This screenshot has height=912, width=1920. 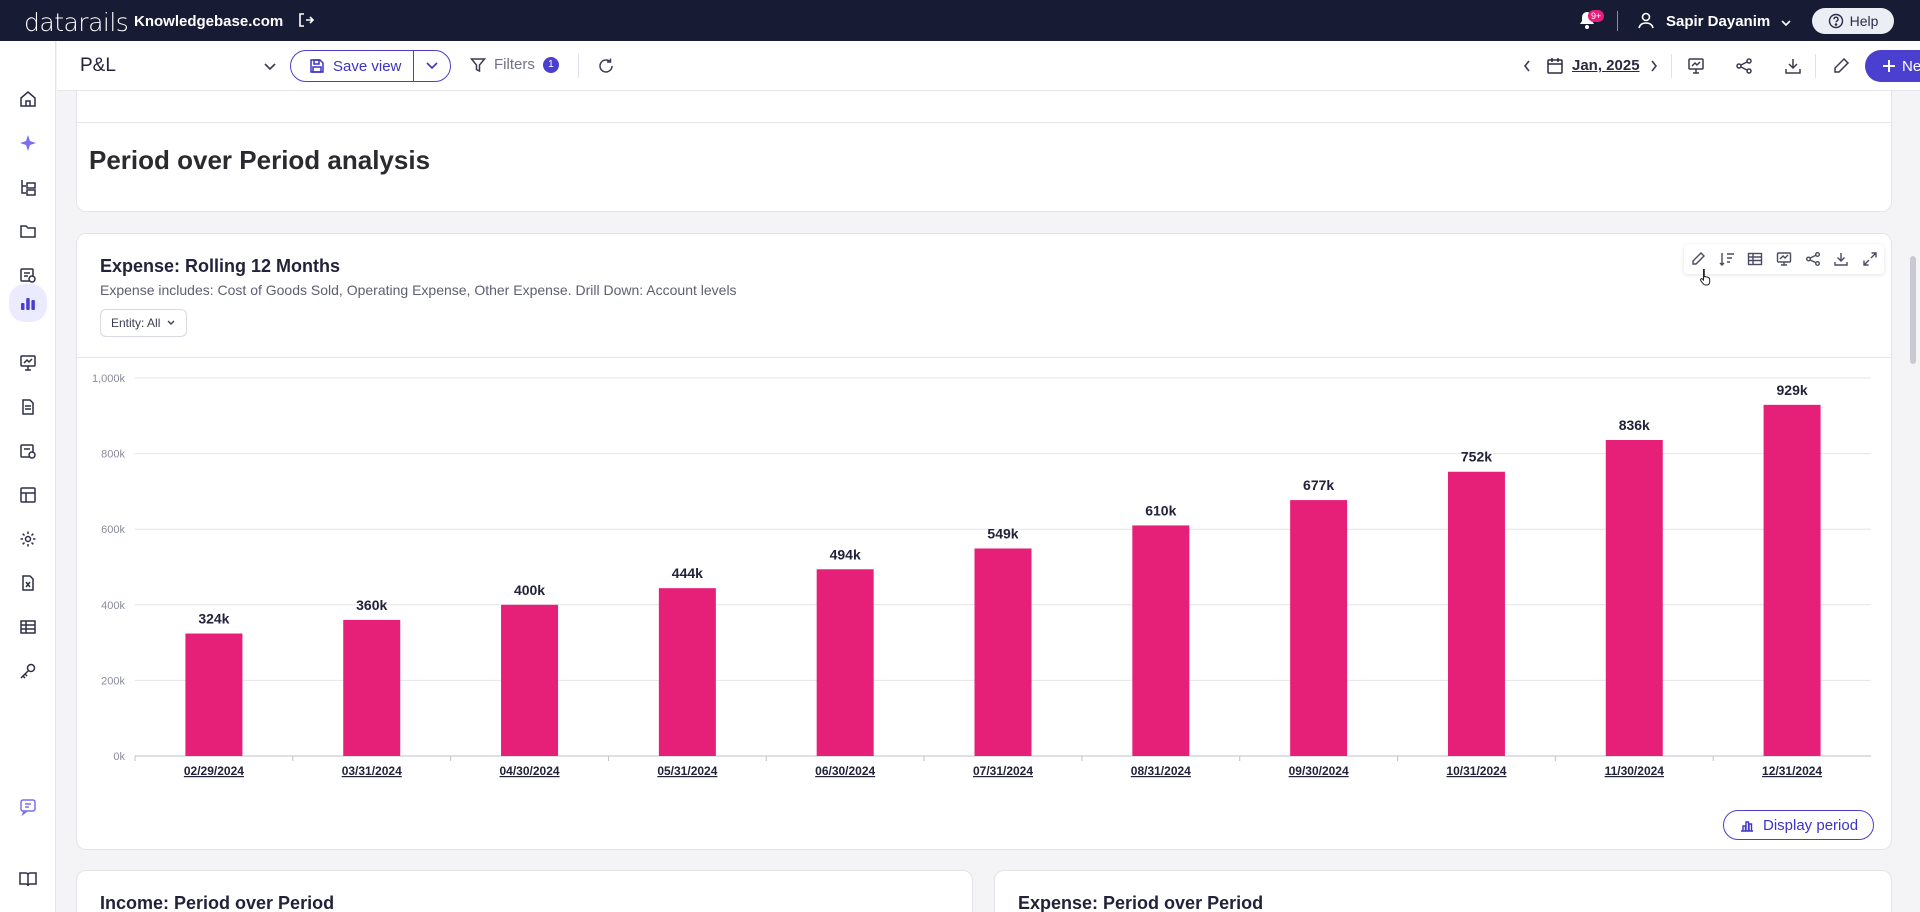 What do you see at coordinates (988, 66) in the screenshot?
I see `toolbar: P&L Save view Filters 1 Jan, 2025` at bounding box center [988, 66].